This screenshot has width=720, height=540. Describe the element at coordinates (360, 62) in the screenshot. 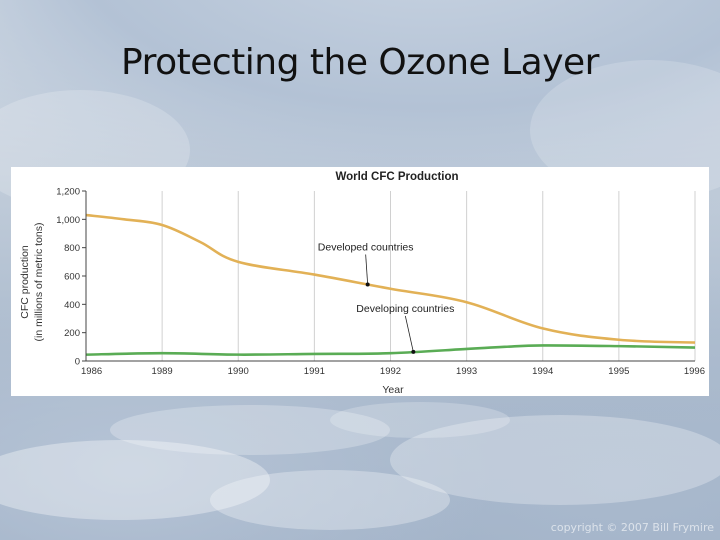

I see `slide-title: Protecting the Ozone Layer` at that location.